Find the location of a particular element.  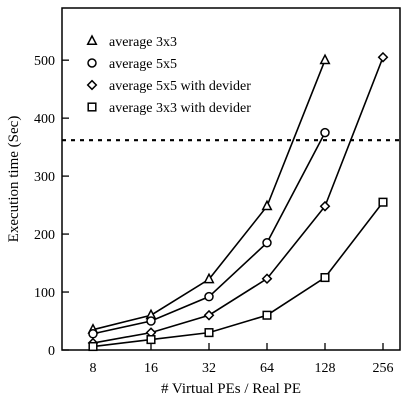

y-tick-label: 200 is located at coordinates (44, 235).